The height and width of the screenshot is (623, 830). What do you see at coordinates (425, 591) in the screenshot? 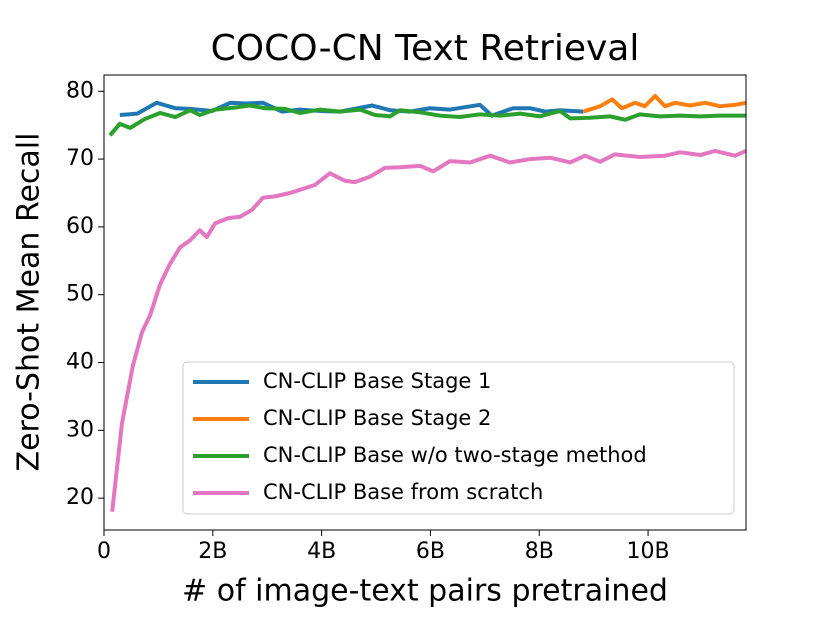
I see `x-axis-label: # of image-text pairs pretrained` at bounding box center [425, 591].